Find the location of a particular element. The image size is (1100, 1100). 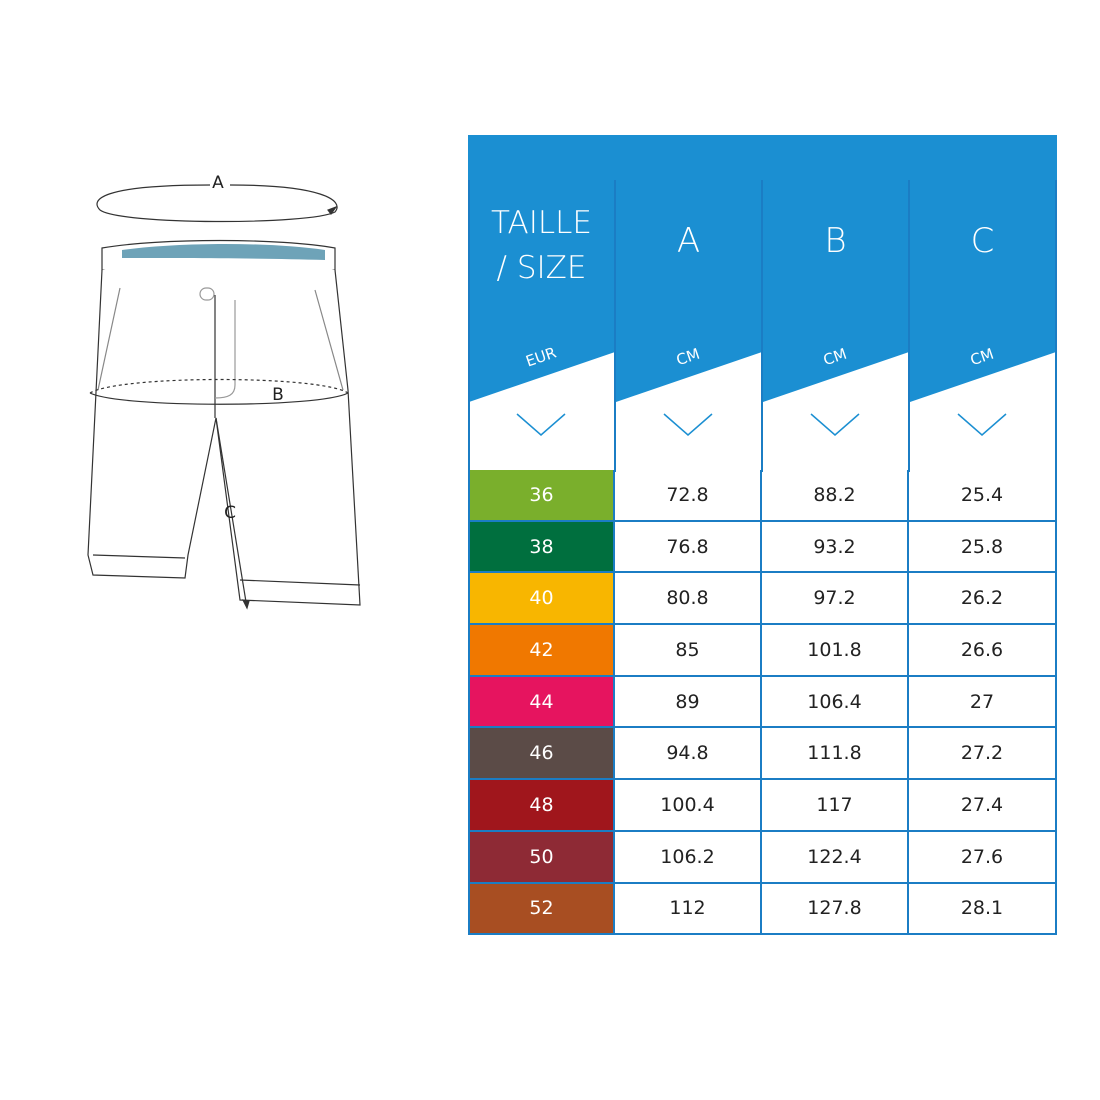

measurement-b-cell: 127.8 is located at coordinates (835, 909).